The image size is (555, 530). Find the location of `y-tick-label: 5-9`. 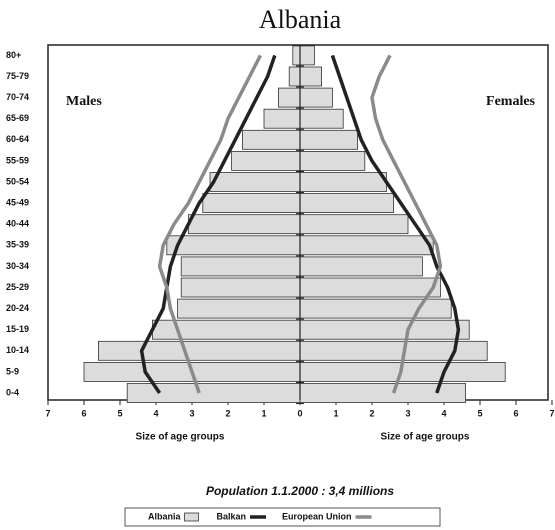

y-tick-label: 5-9 is located at coordinates (12, 371).